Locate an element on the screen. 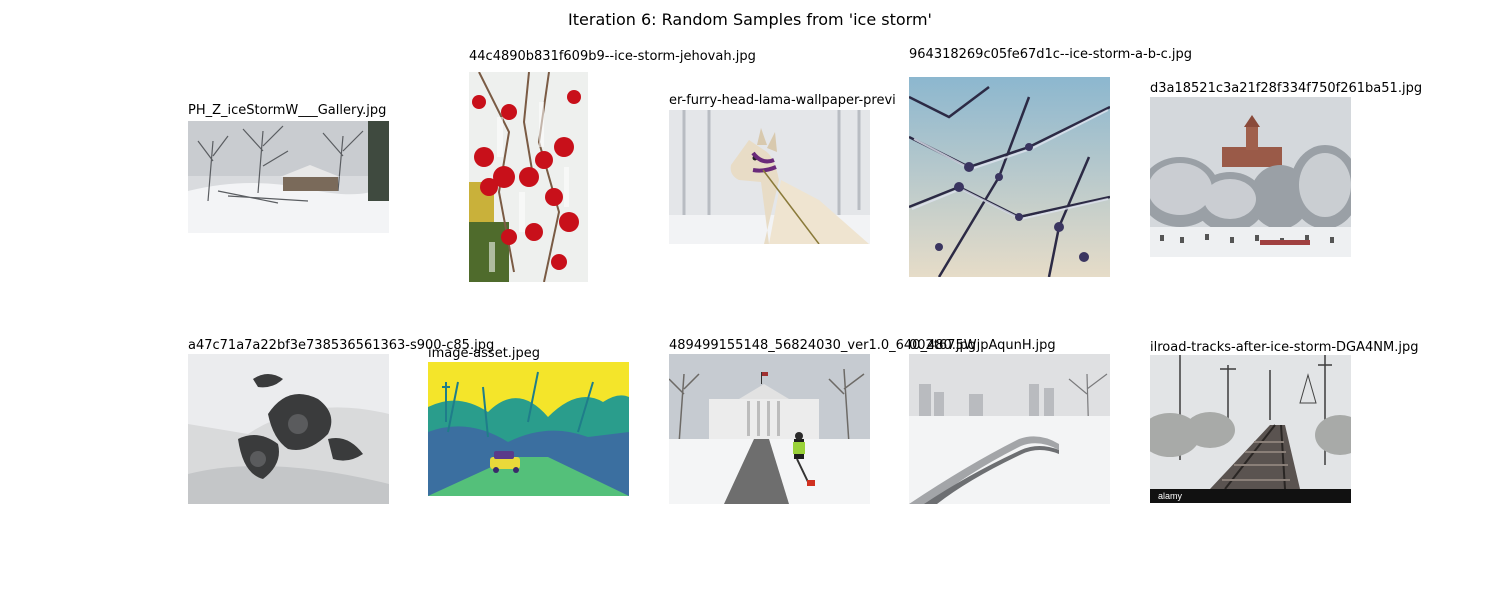  sample-caption: 44c4890b831f609b9--ice-storm-jehovah.jpg is located at coordinates (612, 56).